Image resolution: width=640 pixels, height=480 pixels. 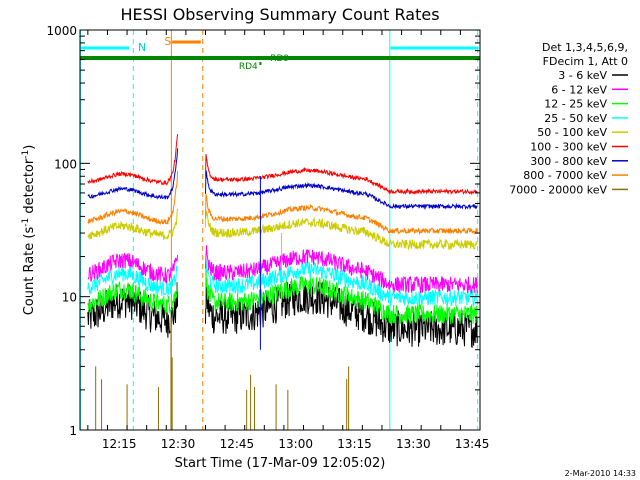 I want to click on legend-label-1: 6 - 12 keV, so click(x=579, y=89).